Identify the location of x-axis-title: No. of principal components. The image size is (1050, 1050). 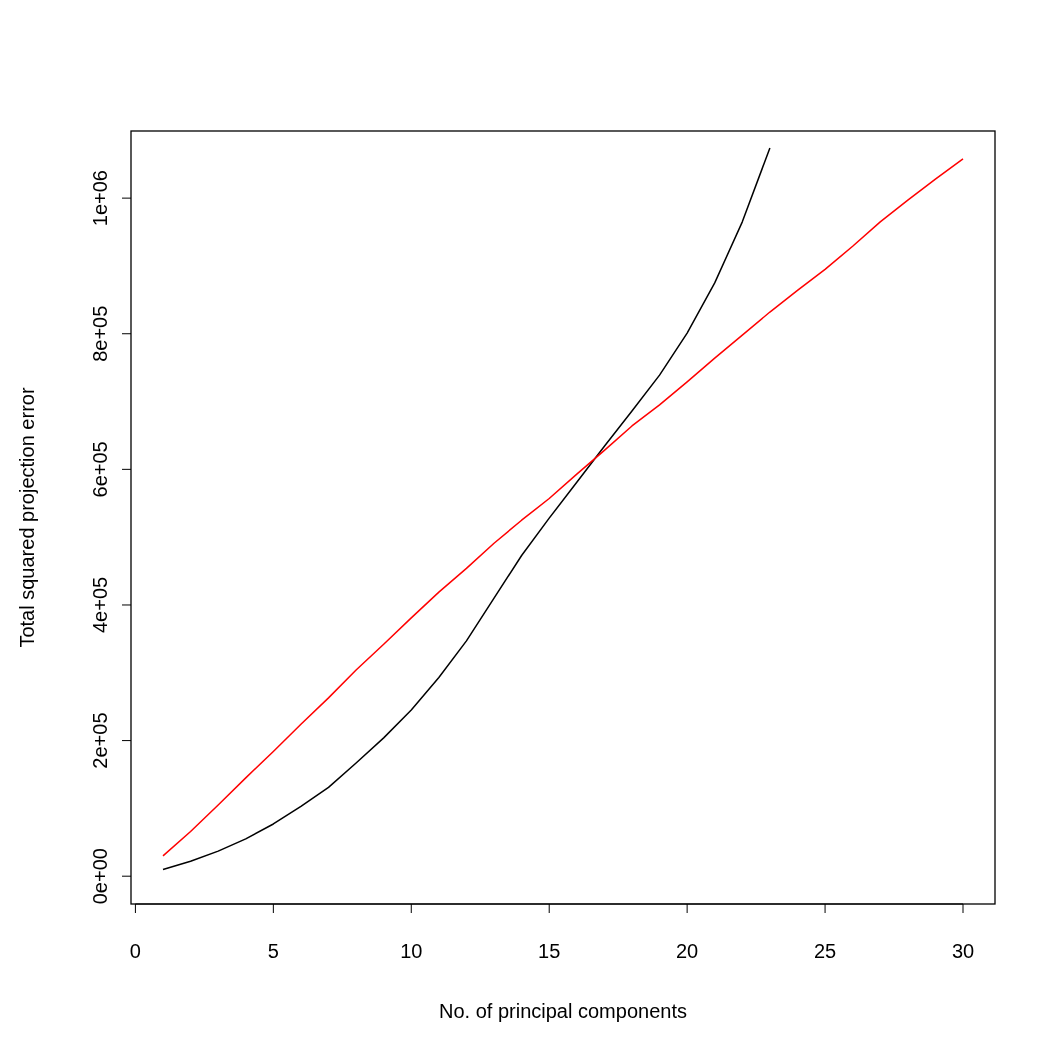
(563, 1011).